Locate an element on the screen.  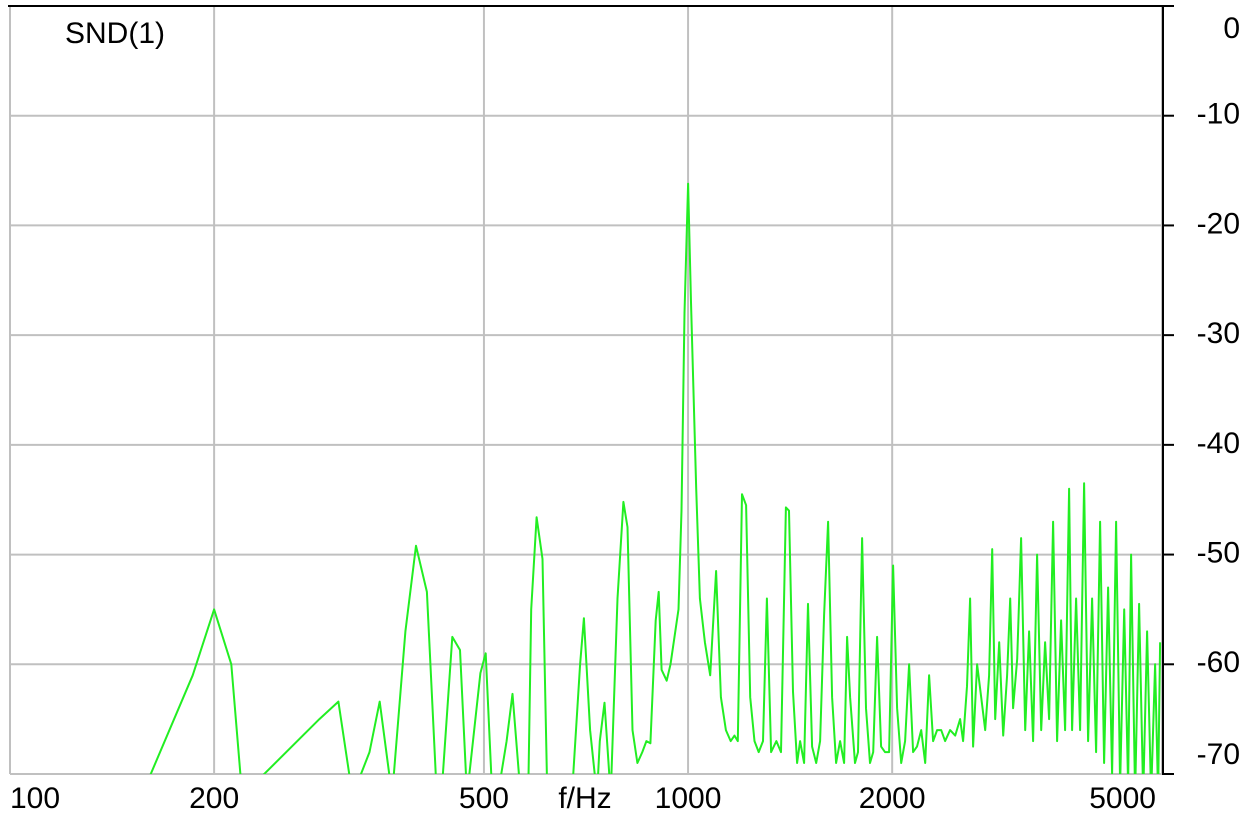
y-tick-label: -20 is located at coordinates (1218, 223).